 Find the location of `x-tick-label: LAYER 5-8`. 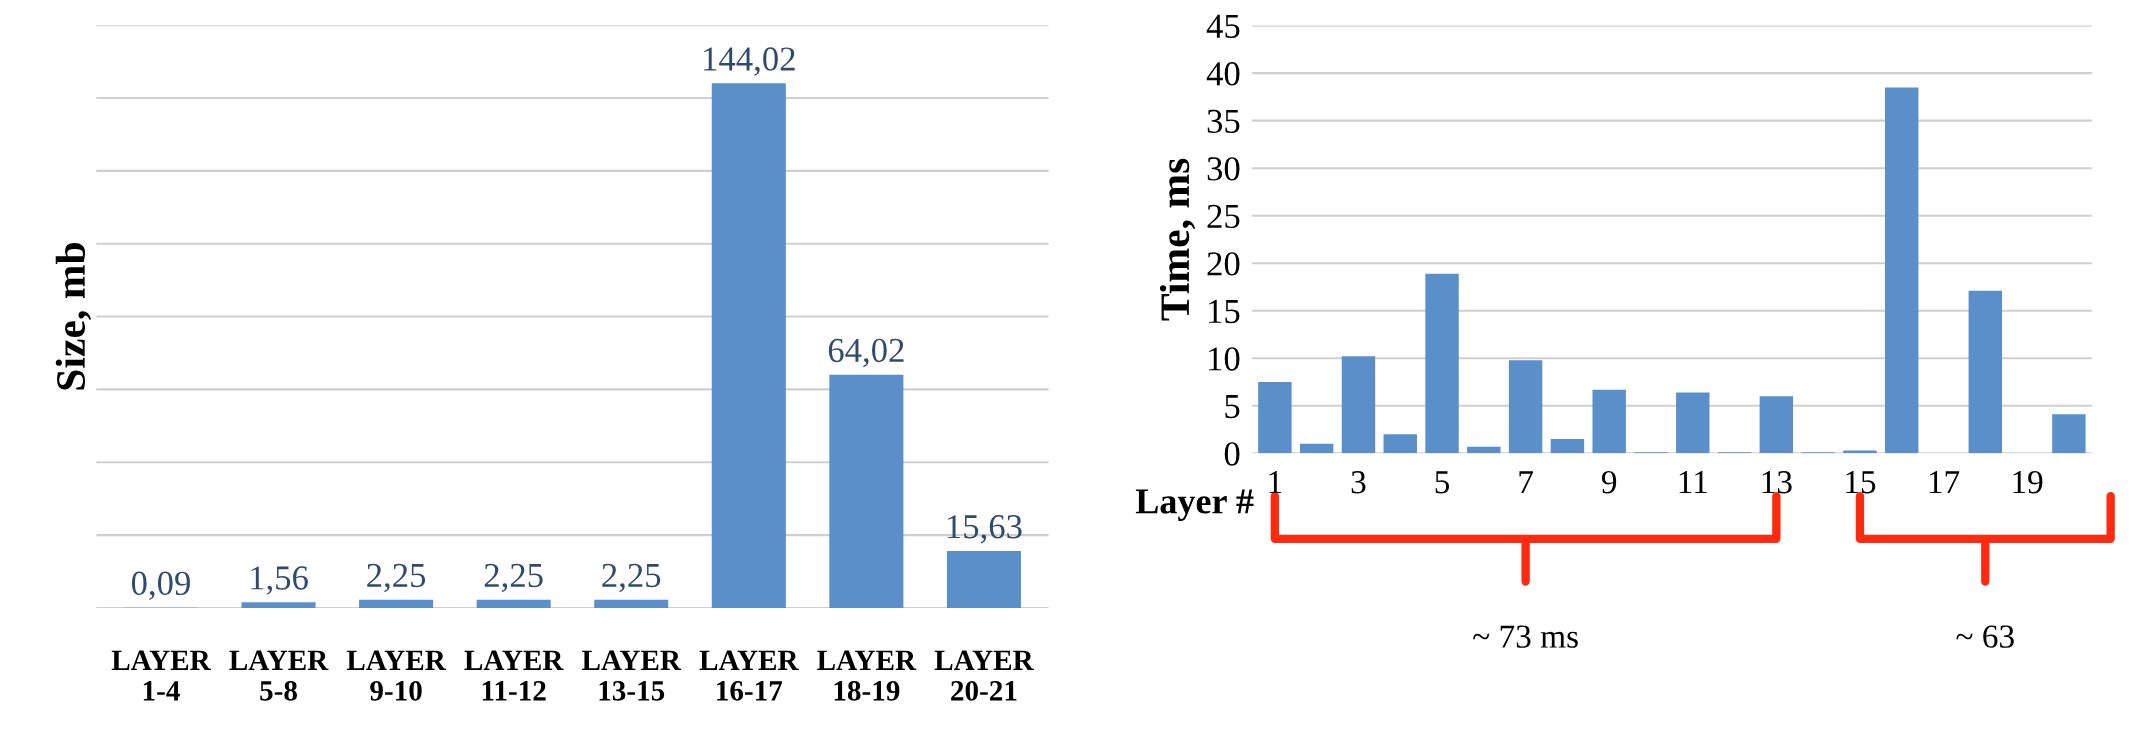

x-tick-label: LAYER 5-8 is located at coordinates (279, 675).